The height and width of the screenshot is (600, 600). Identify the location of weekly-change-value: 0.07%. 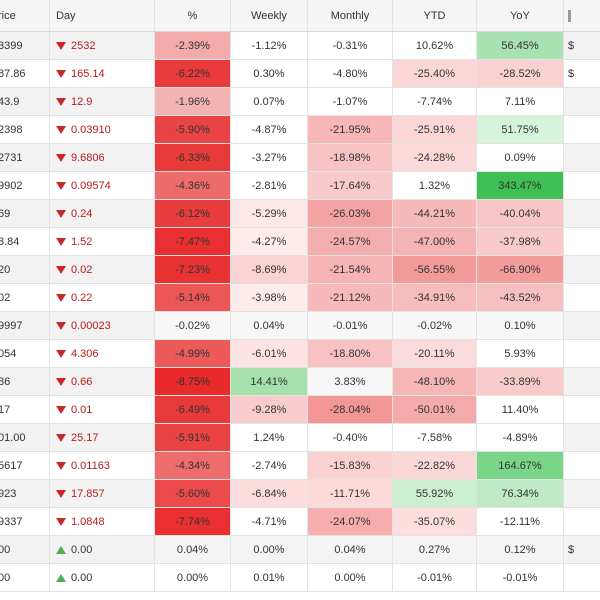
(269, 101).